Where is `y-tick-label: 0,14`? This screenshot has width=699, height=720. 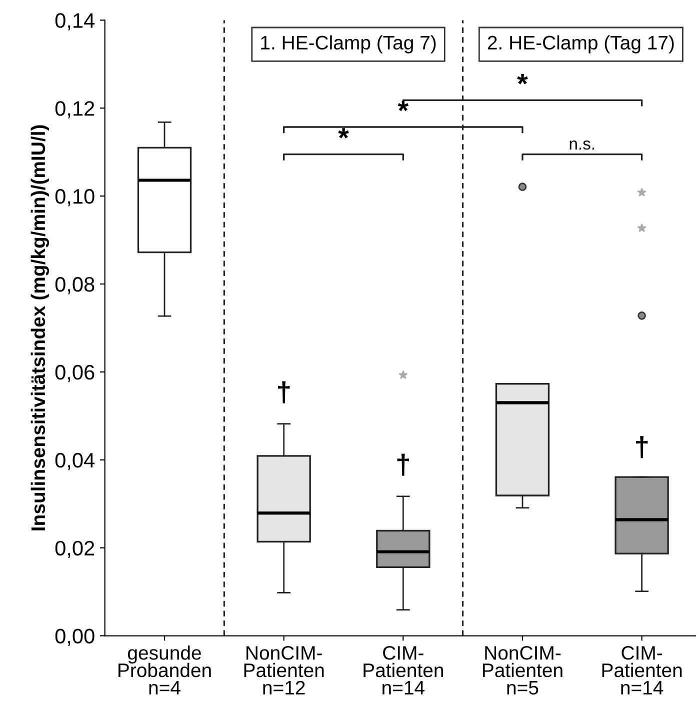
y-tick-label: 0,14 is located at coordinates (75, 21).